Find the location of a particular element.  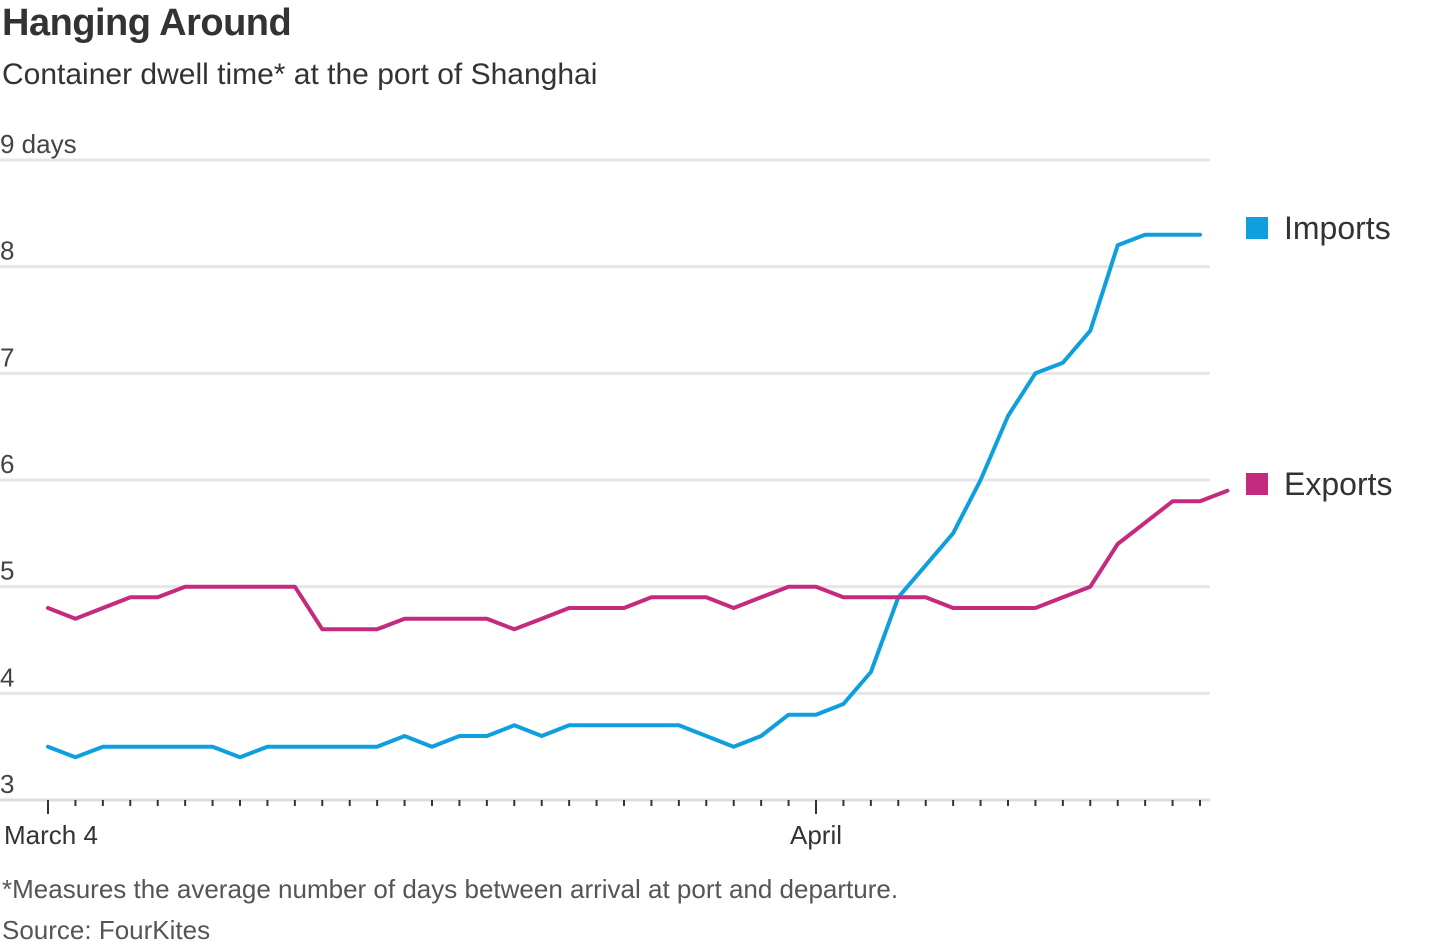

series-line-exports is located at coordinates (638, 560).